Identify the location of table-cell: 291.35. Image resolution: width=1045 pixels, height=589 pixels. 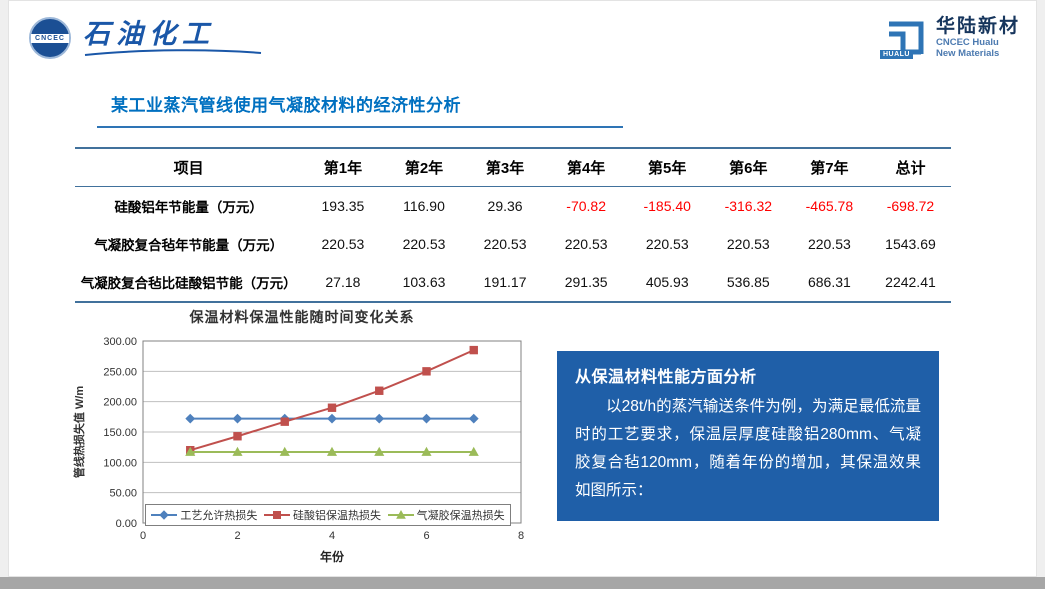
(586, 282).